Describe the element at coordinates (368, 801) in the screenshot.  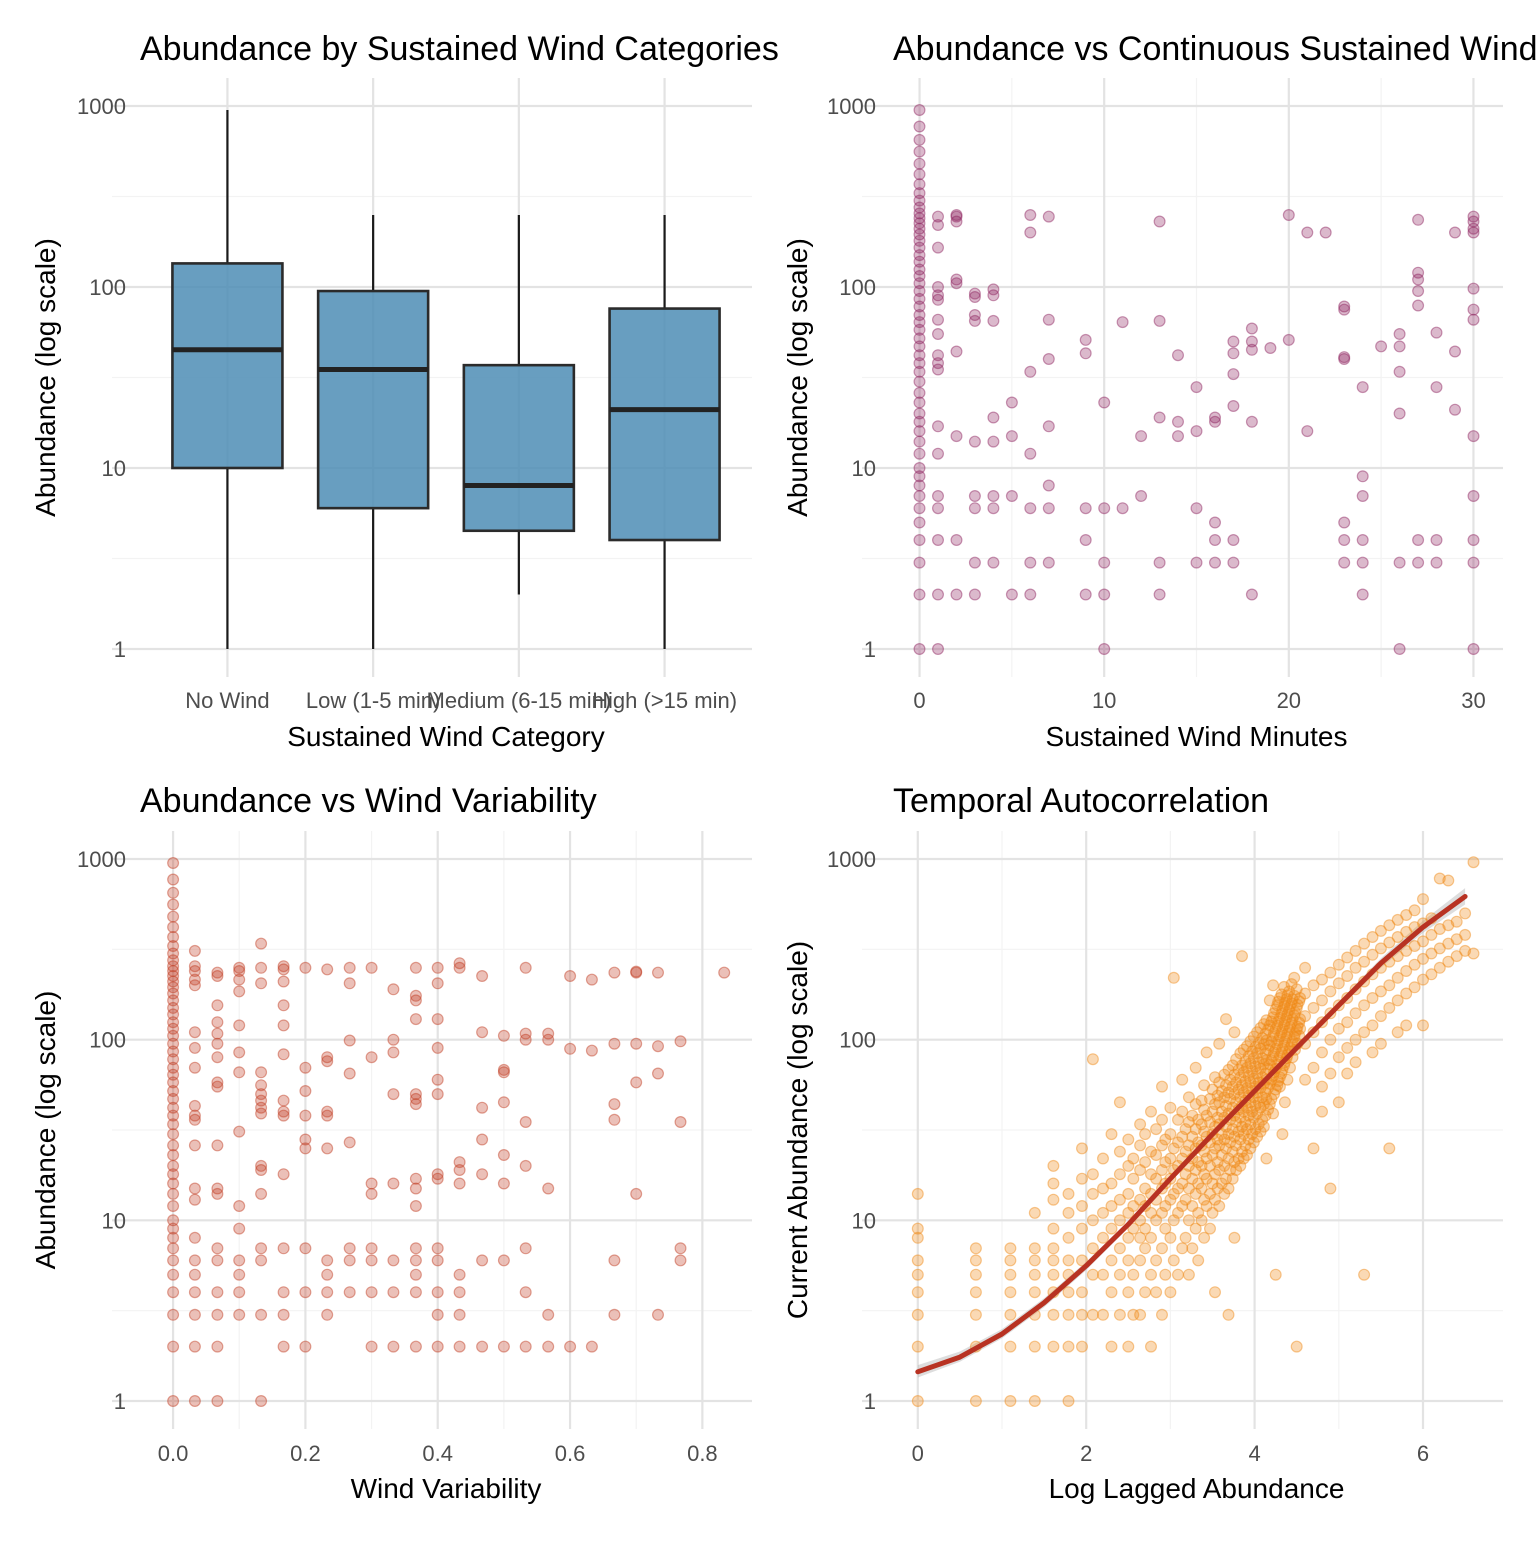
I see `panel-title: Abundance vs Wind Variability` at that location.